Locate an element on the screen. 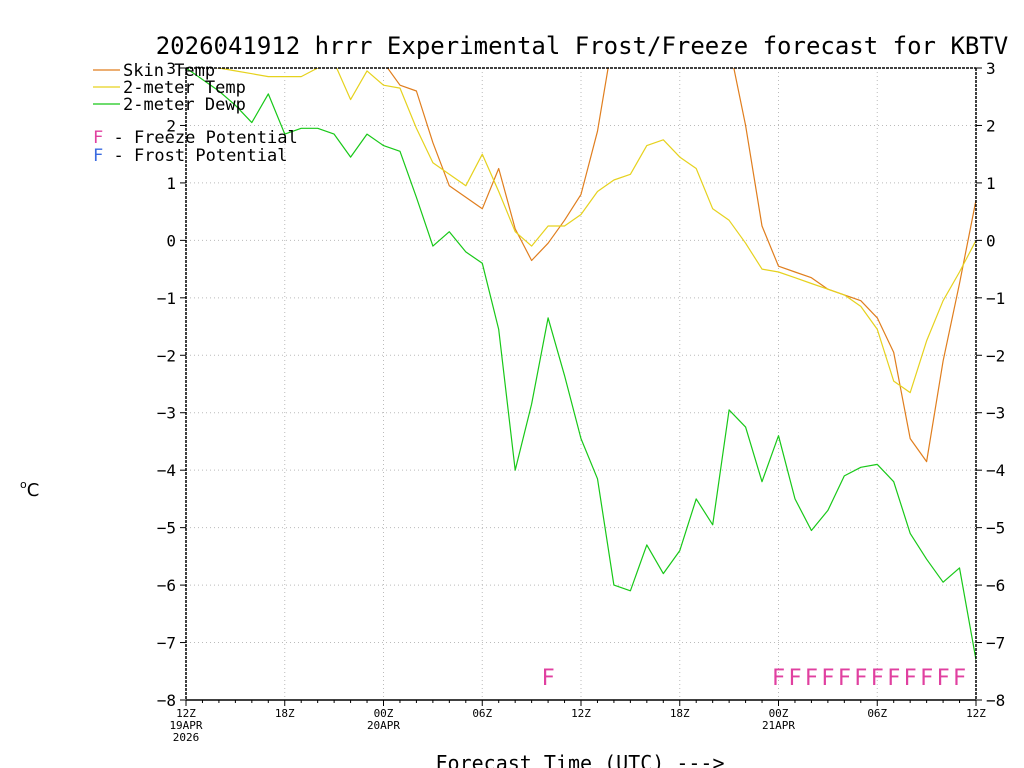 The height and width of the screenshot is (768, 1024). y-tick-label-left: −4 is located at coordinates (166, 470).